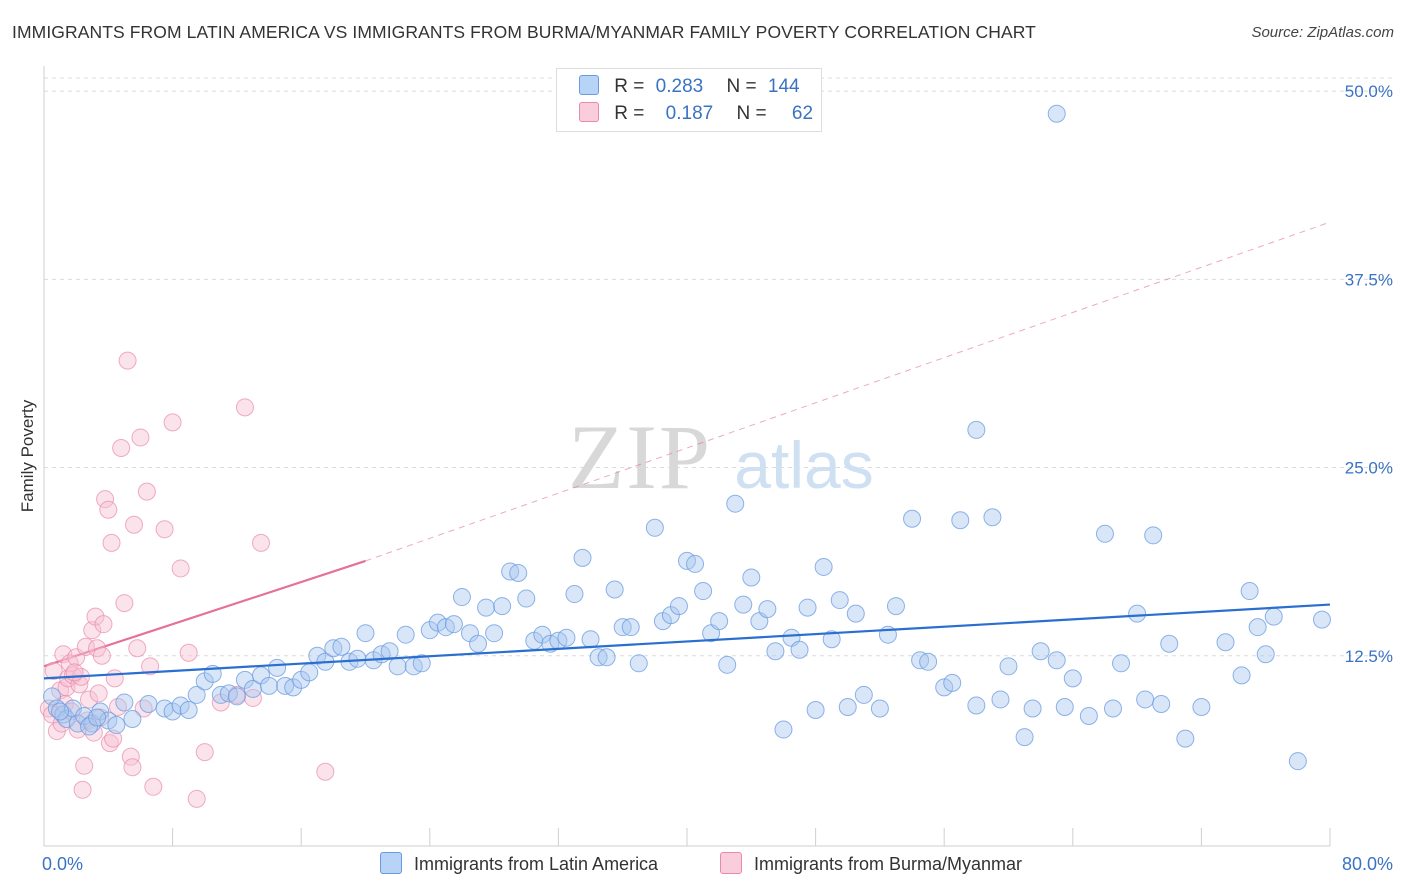 The width and height of the screenshot is (1406, 892). I want to click on legend-n-value-1: 144, so click(783, 86).